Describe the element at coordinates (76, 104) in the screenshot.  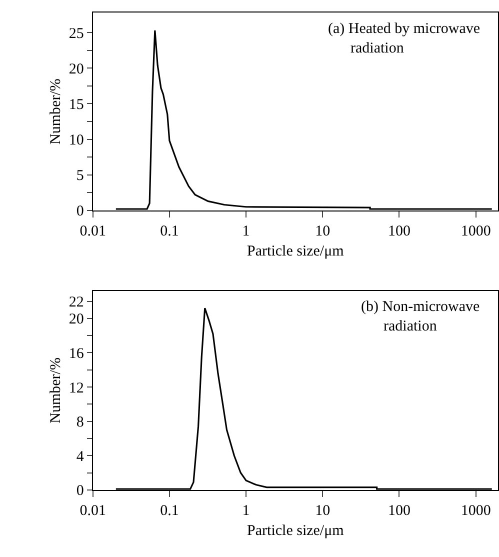
I see `y-tick-label: 15` at that location.